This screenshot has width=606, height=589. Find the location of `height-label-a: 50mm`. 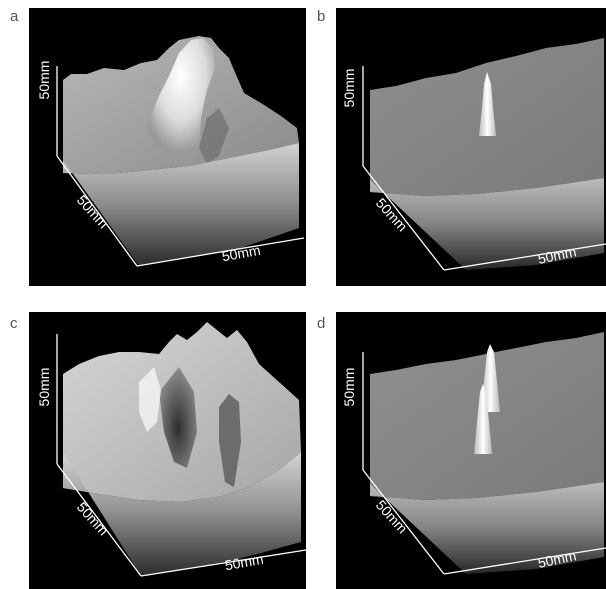

height-label-a: 50mm is located at coordinates (44, 80).